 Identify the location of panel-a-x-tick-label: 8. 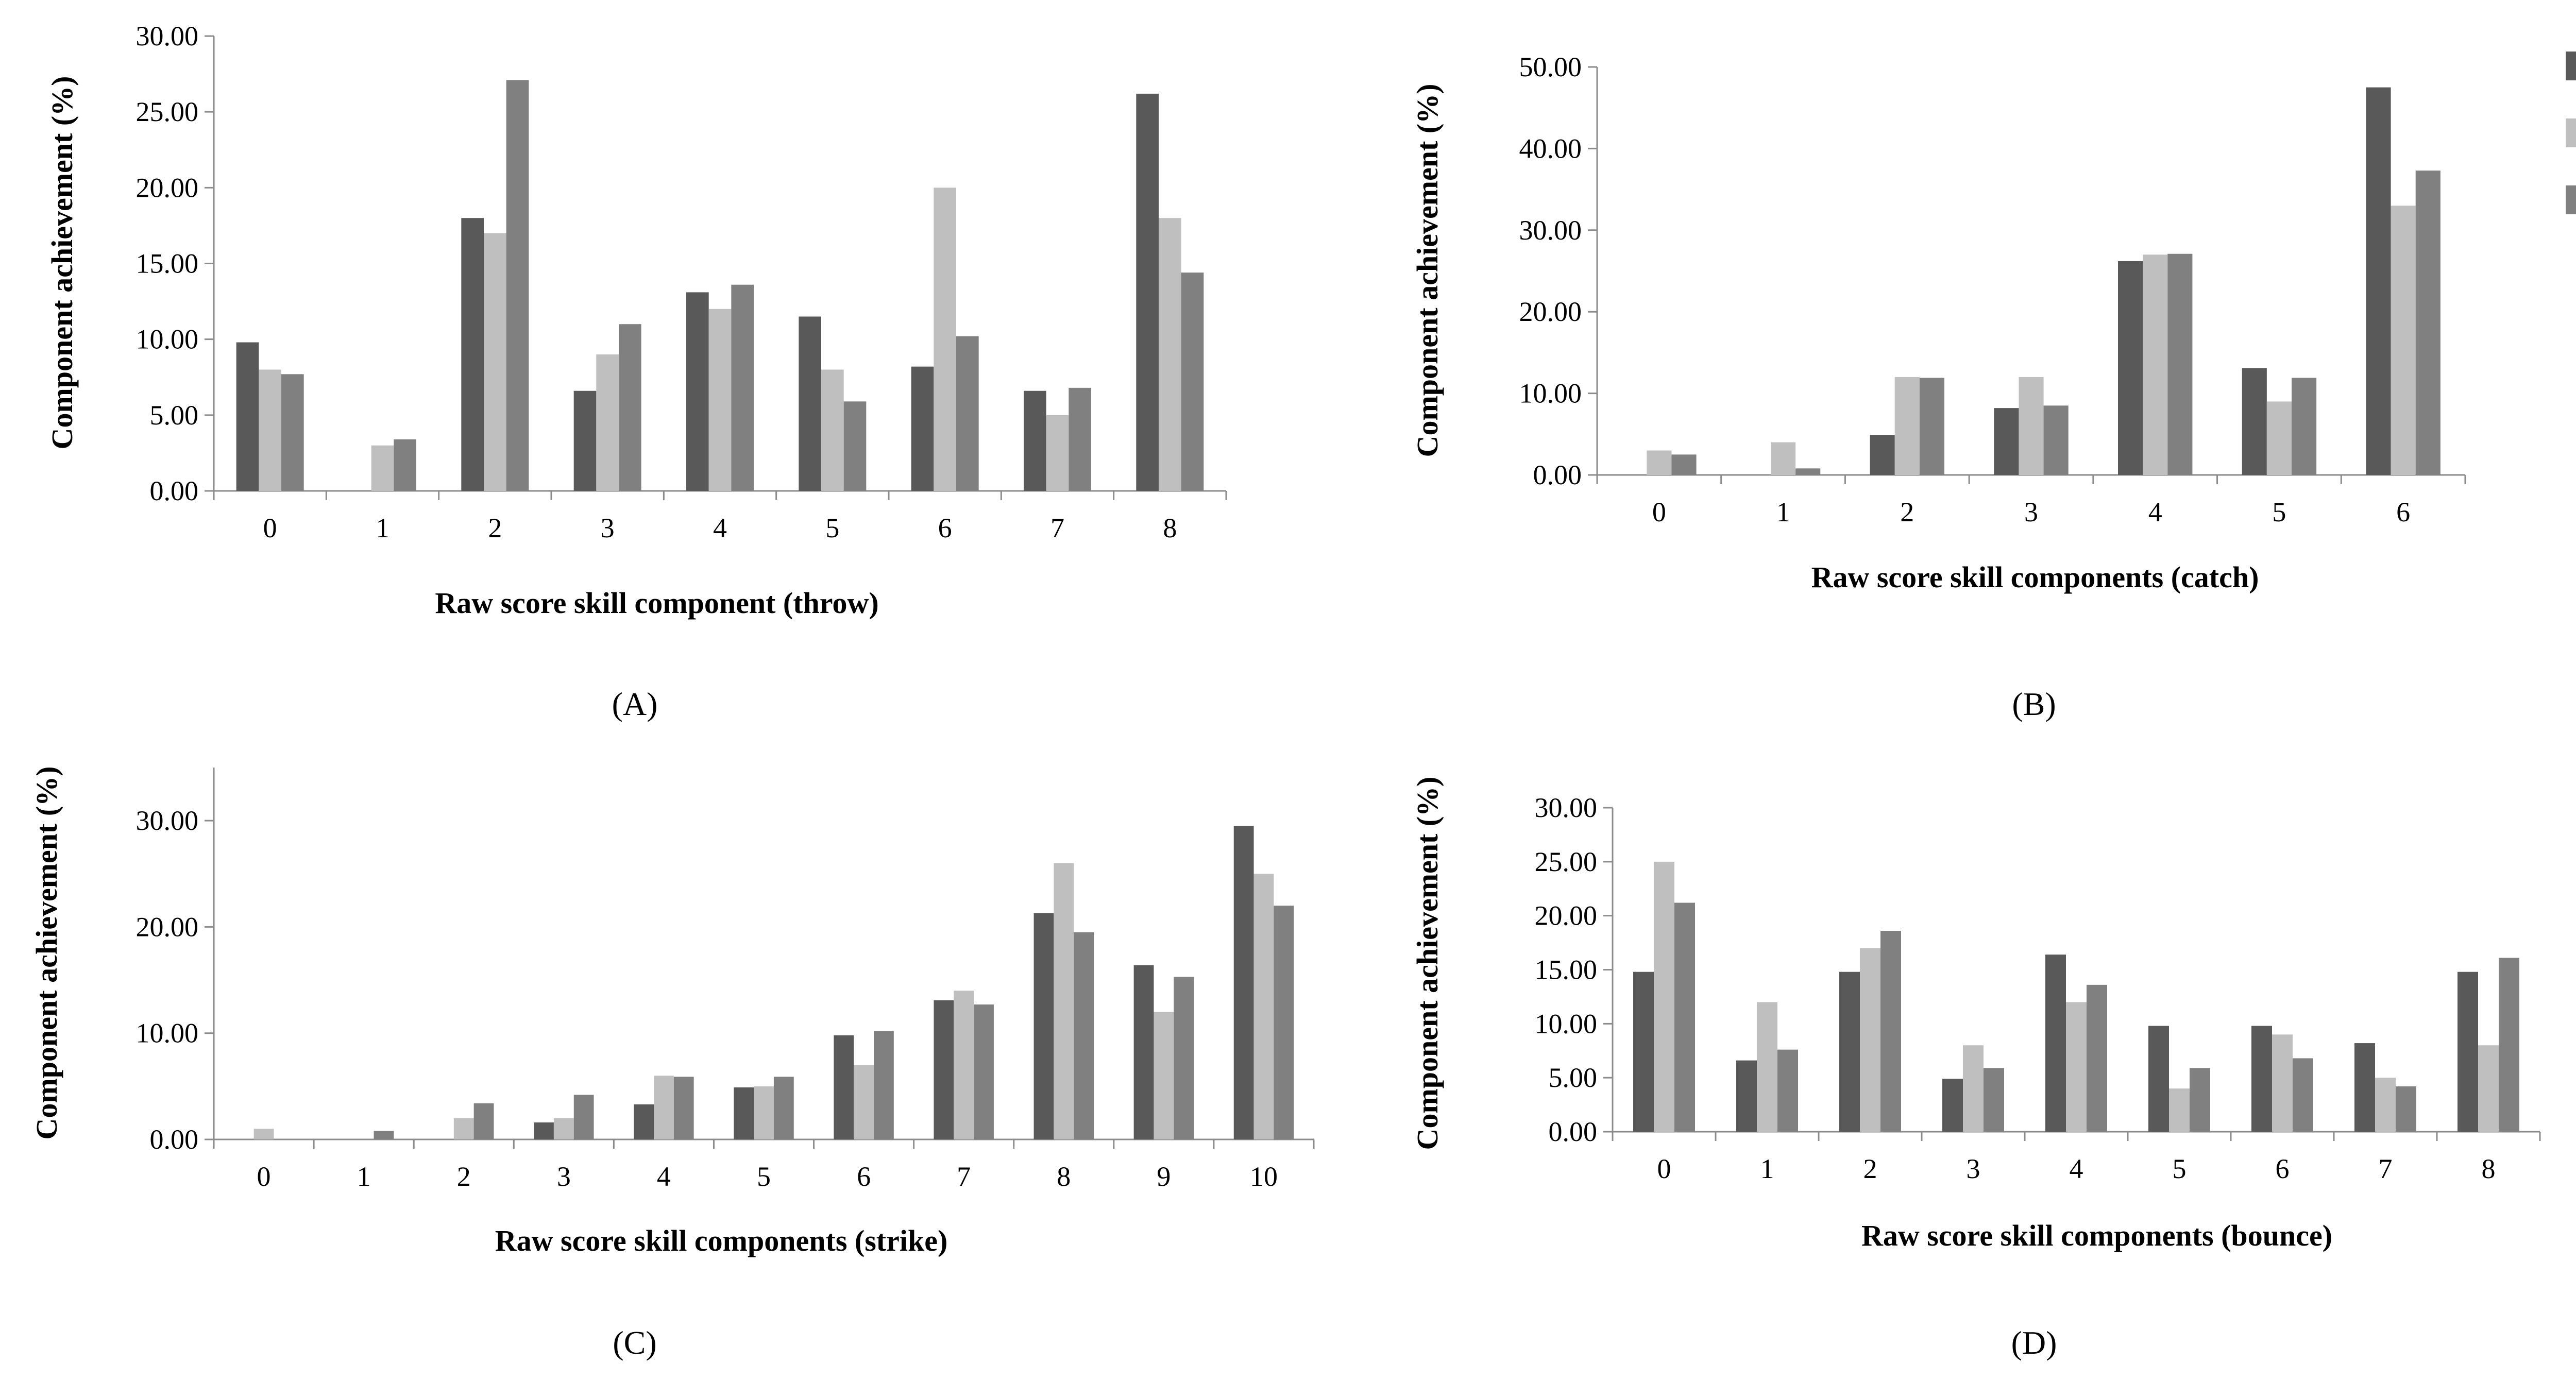
(1170, 528).